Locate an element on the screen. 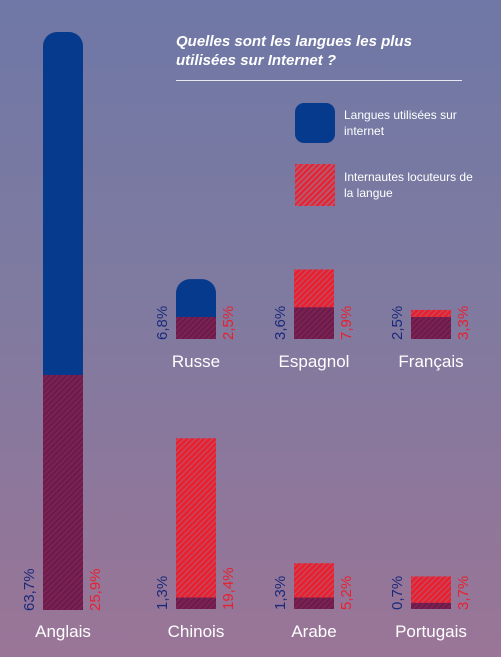 The image size is (501, 657). value-label-internet-anglais: 63,7% is located at coordinates (29, 589).